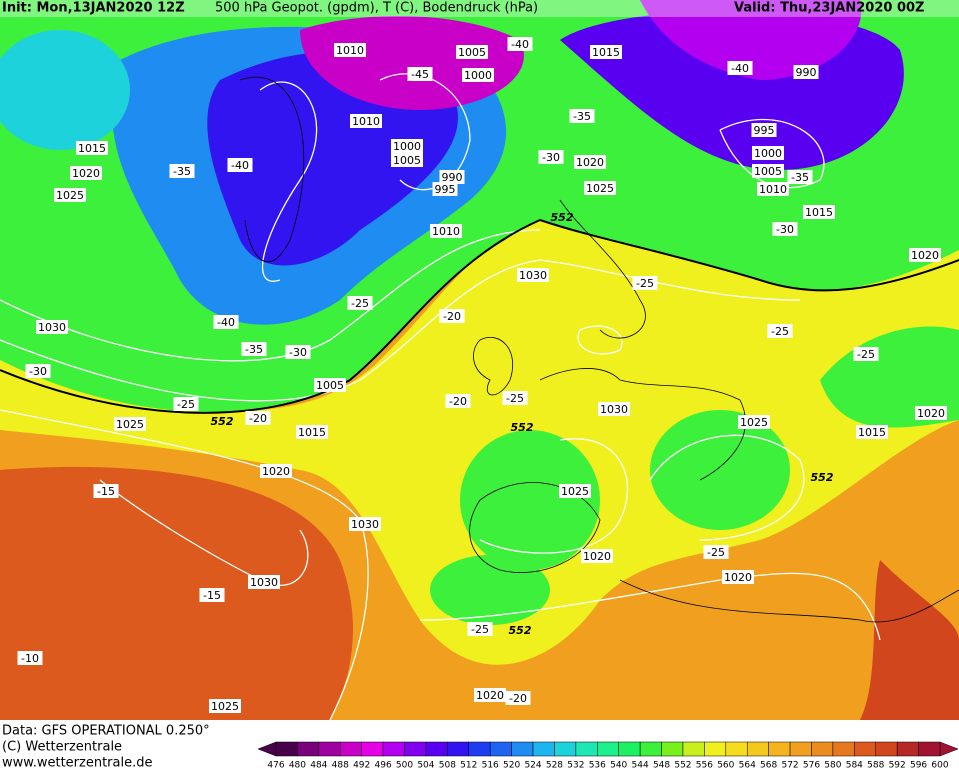 Image resolution: width=959 pixels, height=770 pixels. I want to click on colorbar-label: 556, so click(704, 765).